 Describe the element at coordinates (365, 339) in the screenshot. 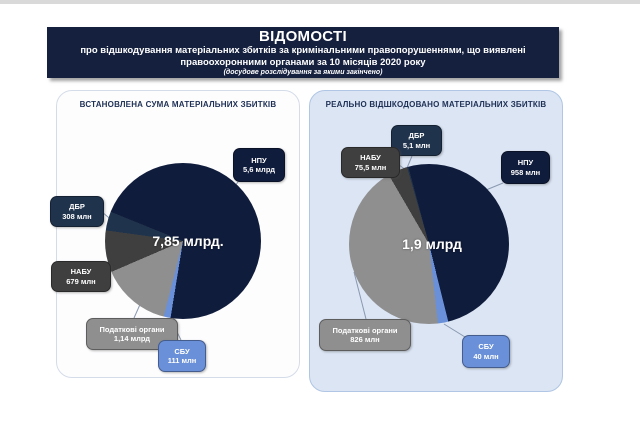

I see `callout-tax-value: 826 млн` at that location.